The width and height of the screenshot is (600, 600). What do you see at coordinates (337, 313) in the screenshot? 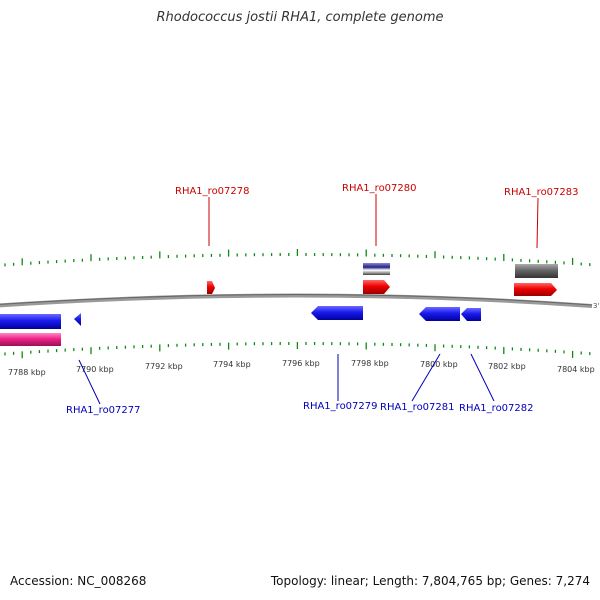
I see `gene-arrow-ro07279` at bounding box center [337, 313].